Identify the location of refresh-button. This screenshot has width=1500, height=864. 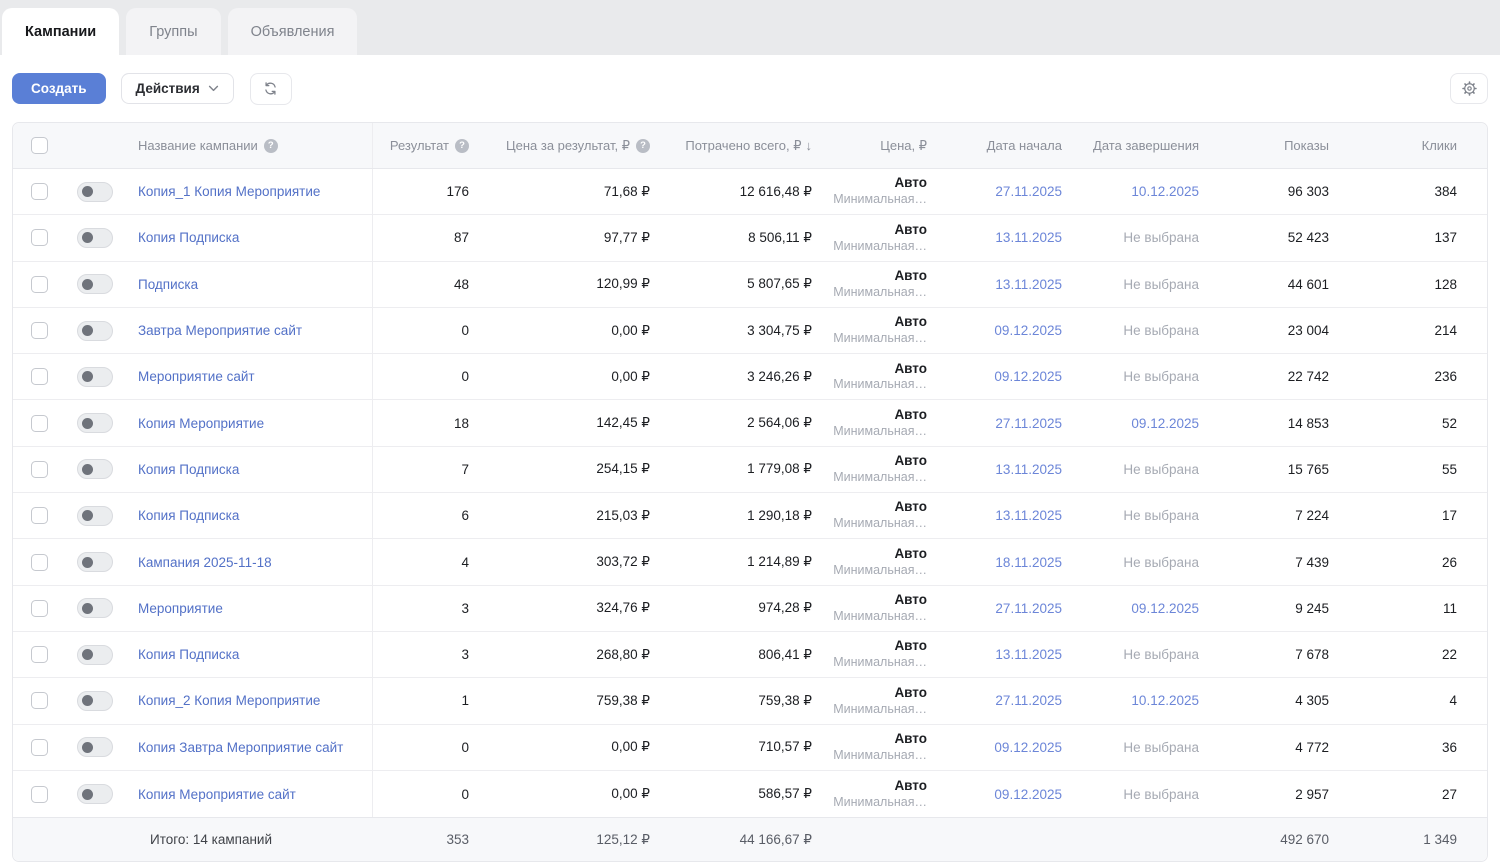
(270, 88).